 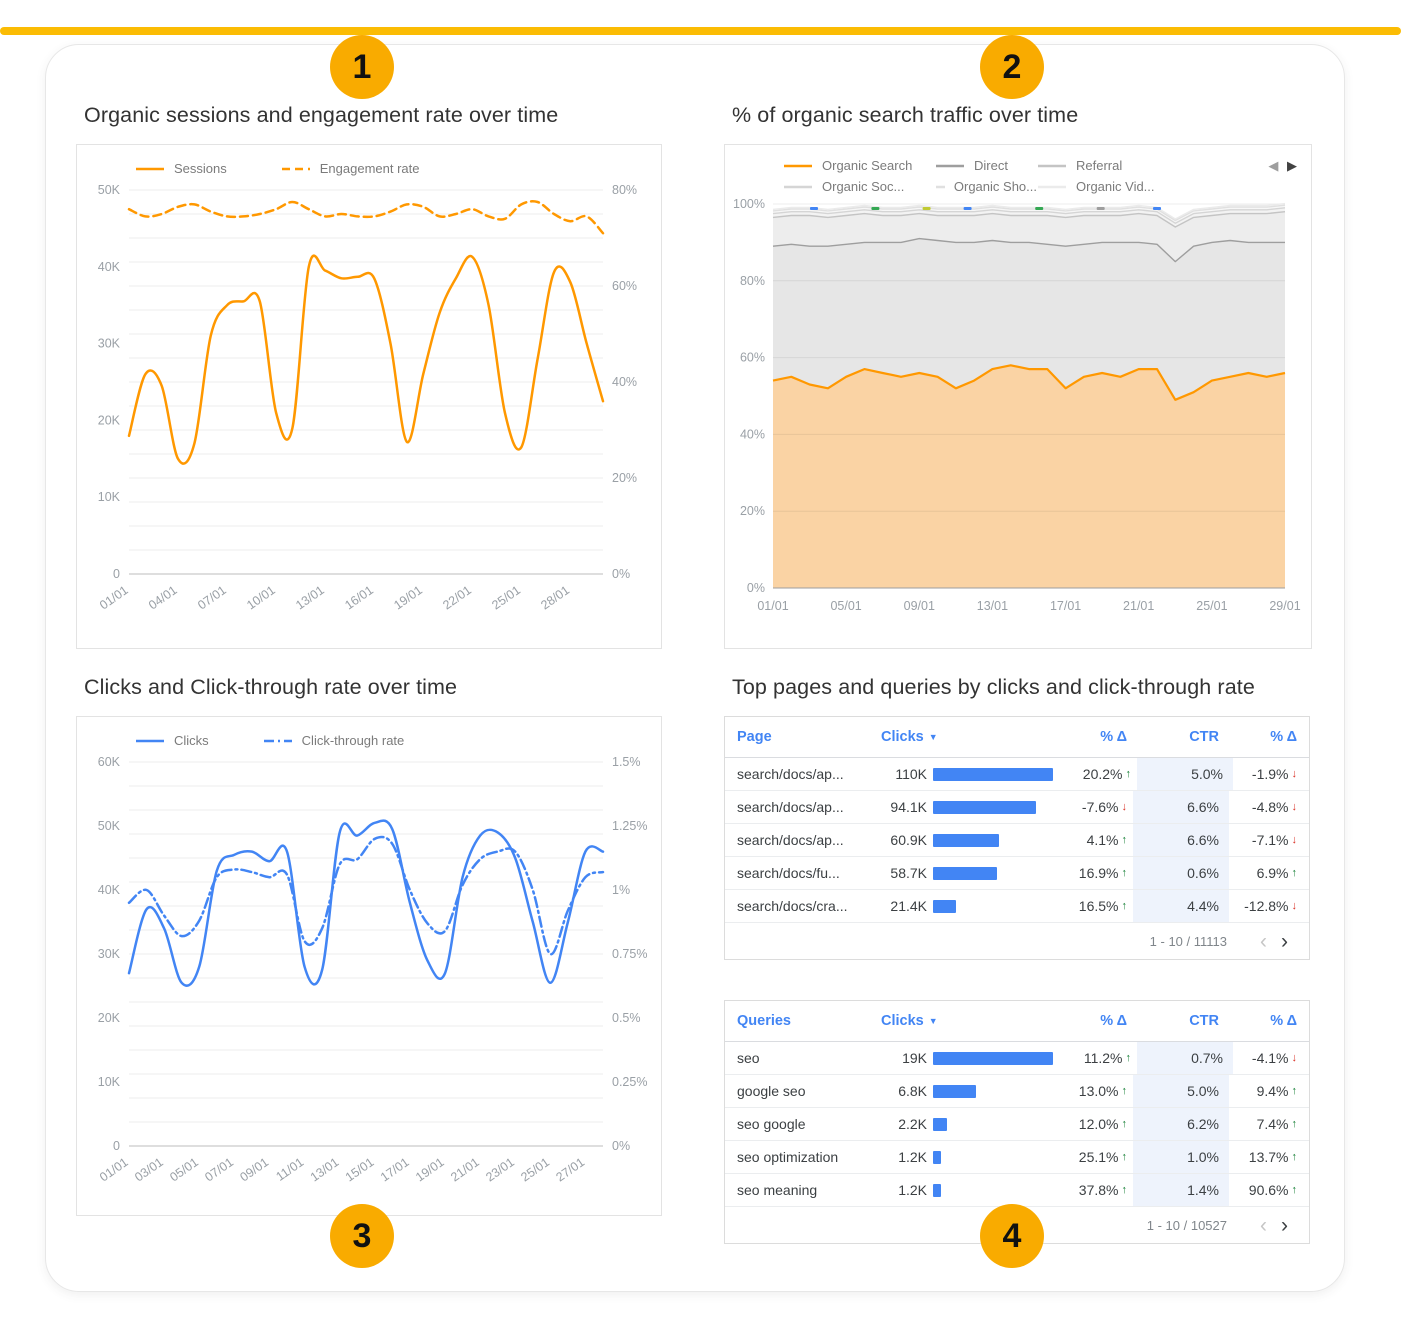 What do you see at coordinates (1268, 1157) in the screenshot?
I see `delta-value: 13.7%` at bounding box center [1268, 1157].